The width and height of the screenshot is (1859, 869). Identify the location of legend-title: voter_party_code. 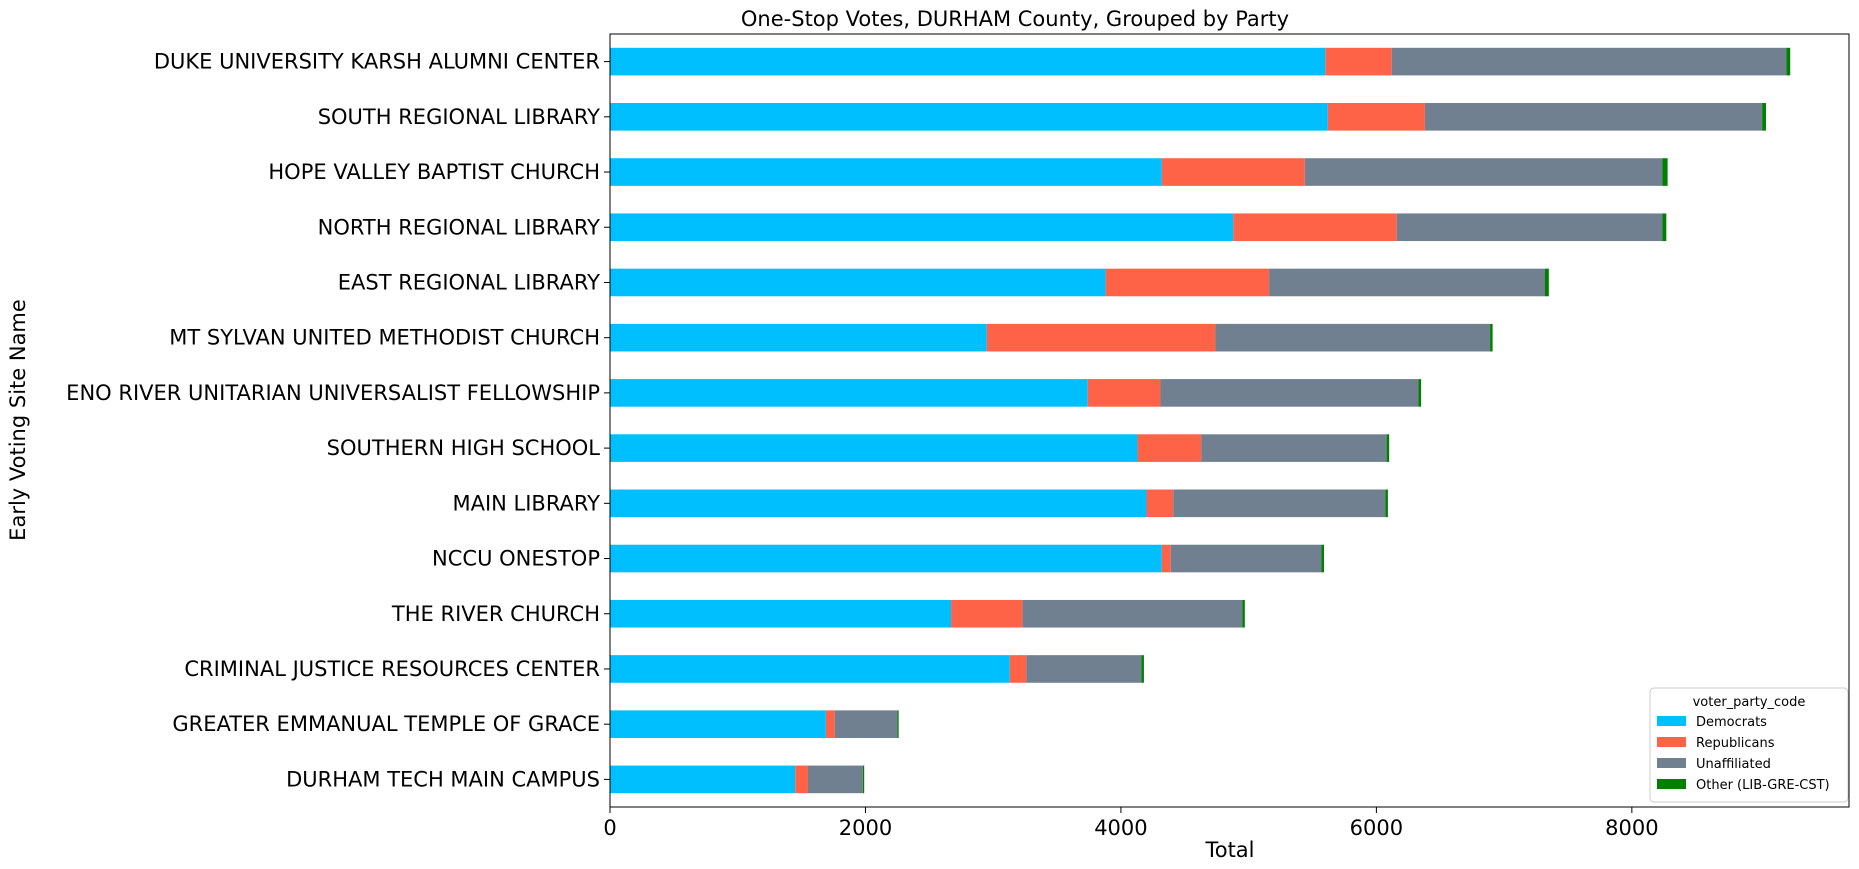
(1749, 702).